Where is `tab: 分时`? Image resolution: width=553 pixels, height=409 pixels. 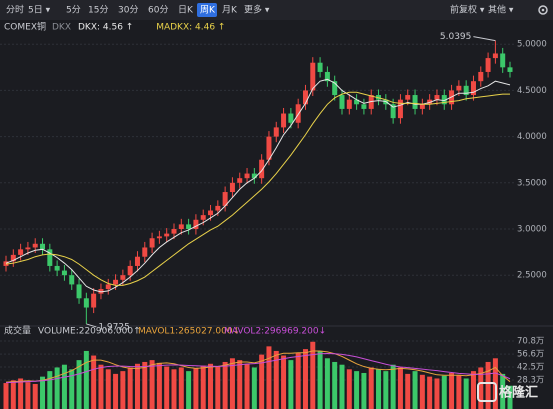 tab: 分时 is located at coordinates (15, 10).